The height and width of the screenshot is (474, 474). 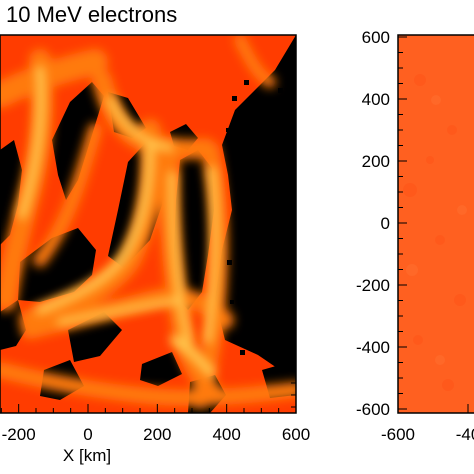 What do you see at coordinates (296, 434) in the screenshot?
I see `x-tick-label: 600` at bounding box center [296, 434].